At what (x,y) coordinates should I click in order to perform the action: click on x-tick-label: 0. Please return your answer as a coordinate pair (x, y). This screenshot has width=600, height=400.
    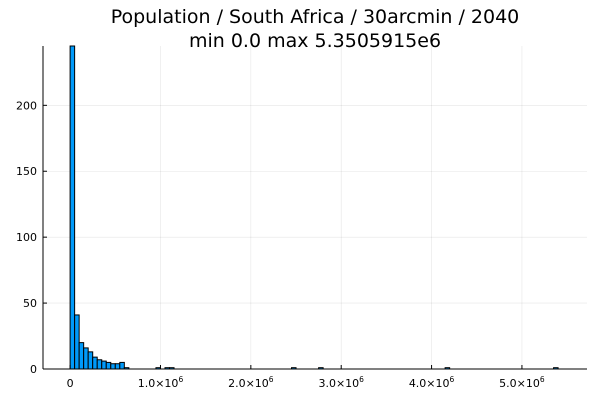
    Looking at the image, I should click on (70, 383).